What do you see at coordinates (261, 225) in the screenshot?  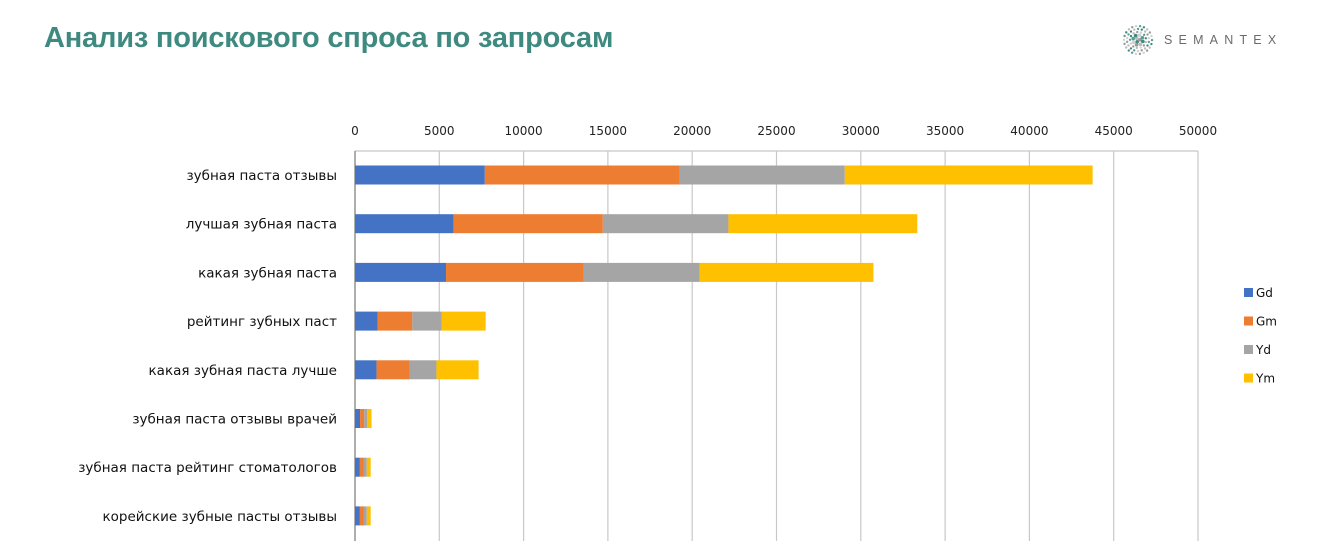 I see `category-label: лучшая зубная паста` at bounding box center [261, 225].